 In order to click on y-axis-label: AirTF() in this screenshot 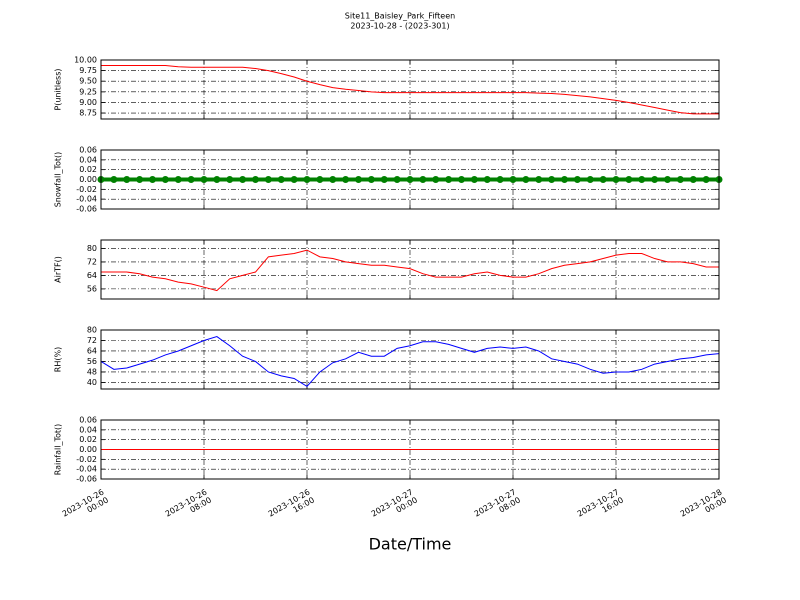, I will do `click(58, 269)`.